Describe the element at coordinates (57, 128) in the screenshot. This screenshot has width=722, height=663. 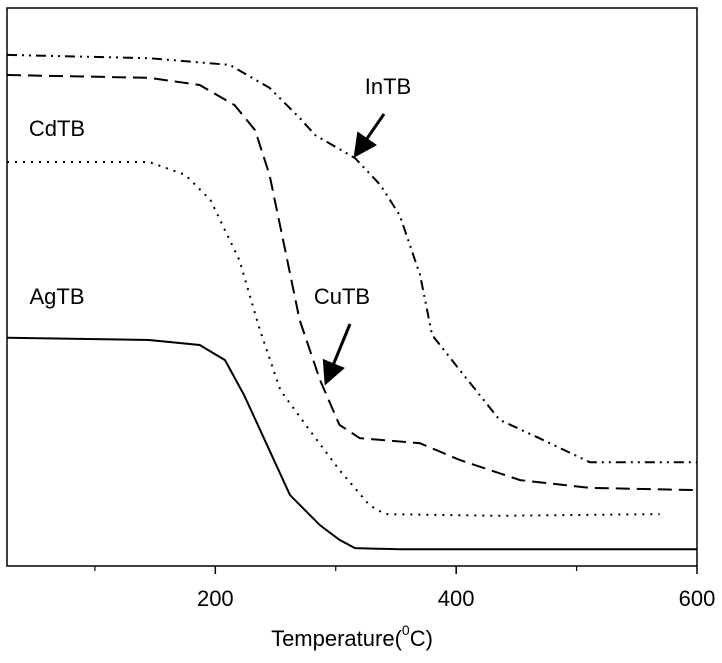
I see `series-label: CdTB` at that location.